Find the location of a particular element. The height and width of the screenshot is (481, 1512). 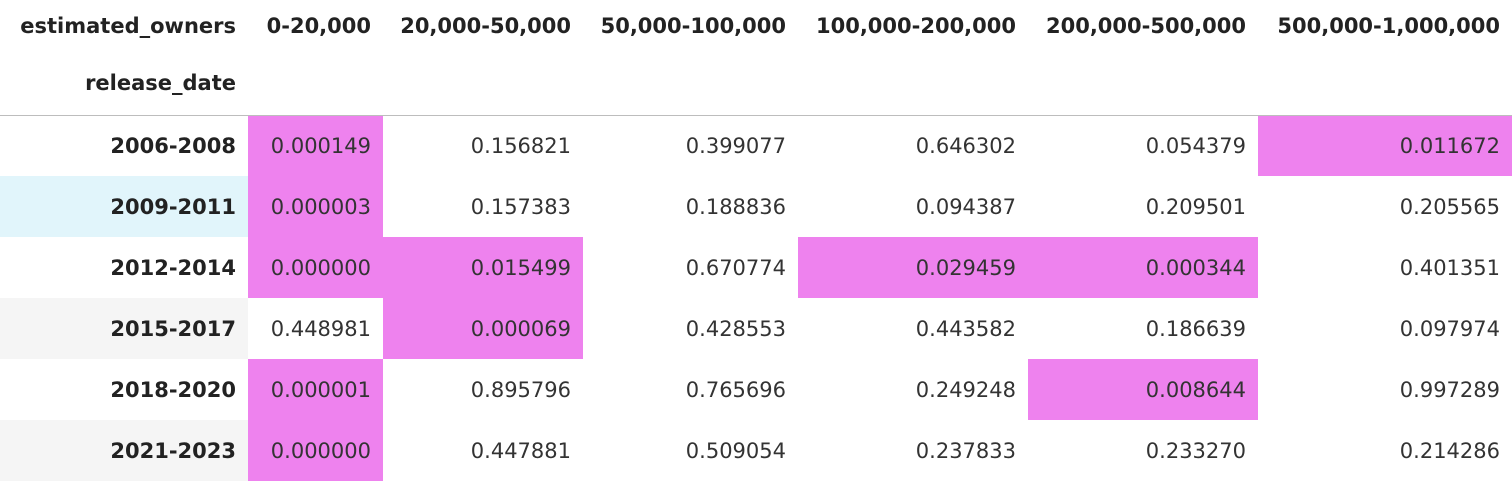

columns-name-header: estimated_owners is located at coordinates (128, 25).